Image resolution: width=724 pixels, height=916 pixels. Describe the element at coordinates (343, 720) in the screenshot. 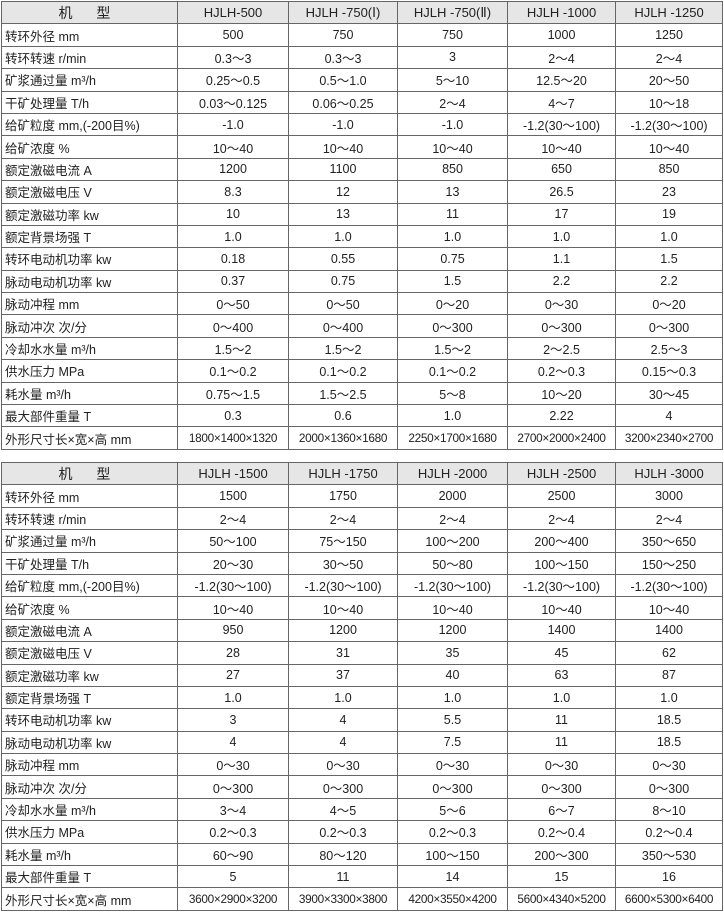

I see `table-cell: 4` at that location.